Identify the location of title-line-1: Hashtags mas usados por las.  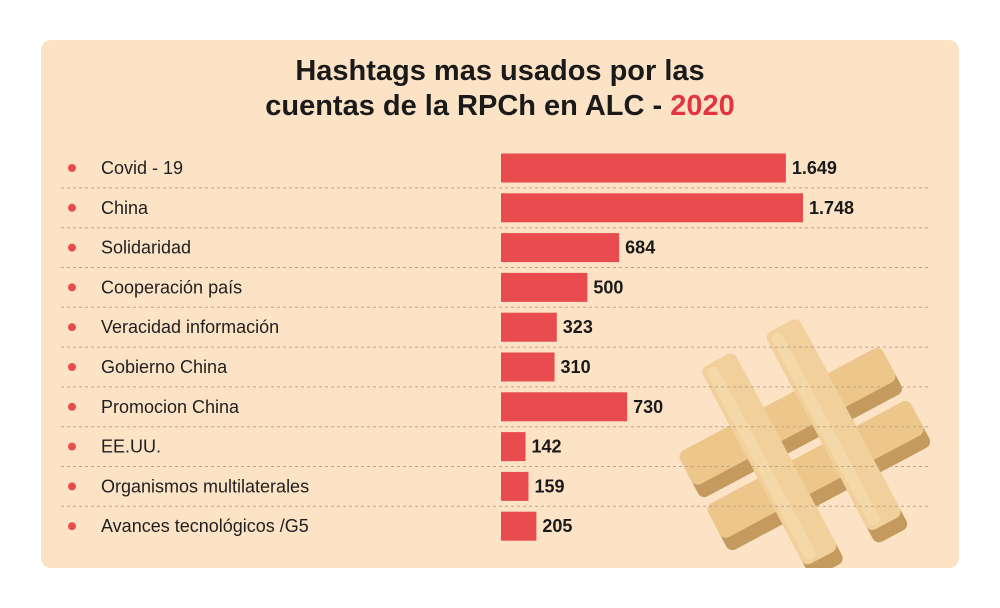
(500, 71).